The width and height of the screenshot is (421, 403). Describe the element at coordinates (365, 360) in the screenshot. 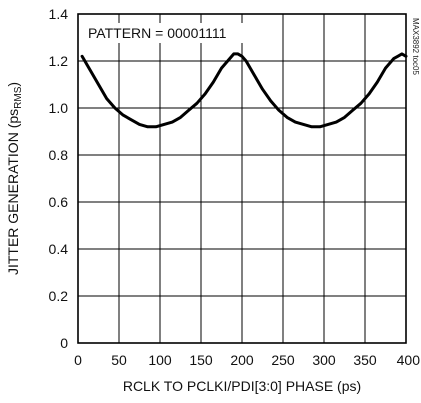

I see `x-tick-label: 350` at that location.